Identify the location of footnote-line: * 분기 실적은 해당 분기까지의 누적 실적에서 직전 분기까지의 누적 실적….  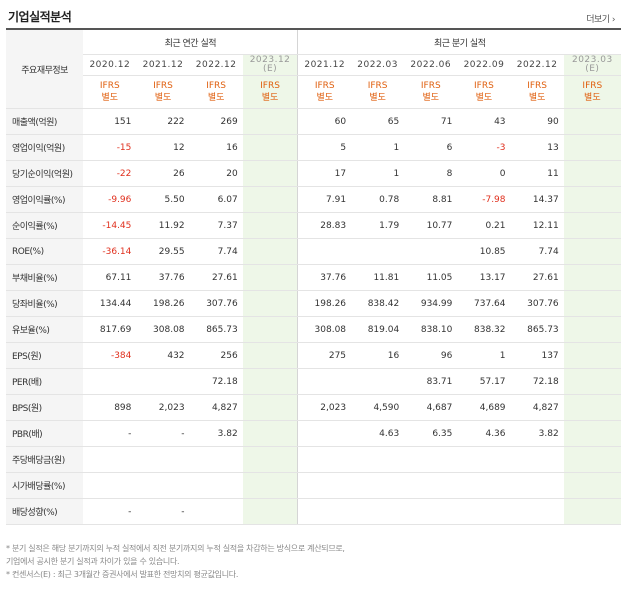
(175, 548).